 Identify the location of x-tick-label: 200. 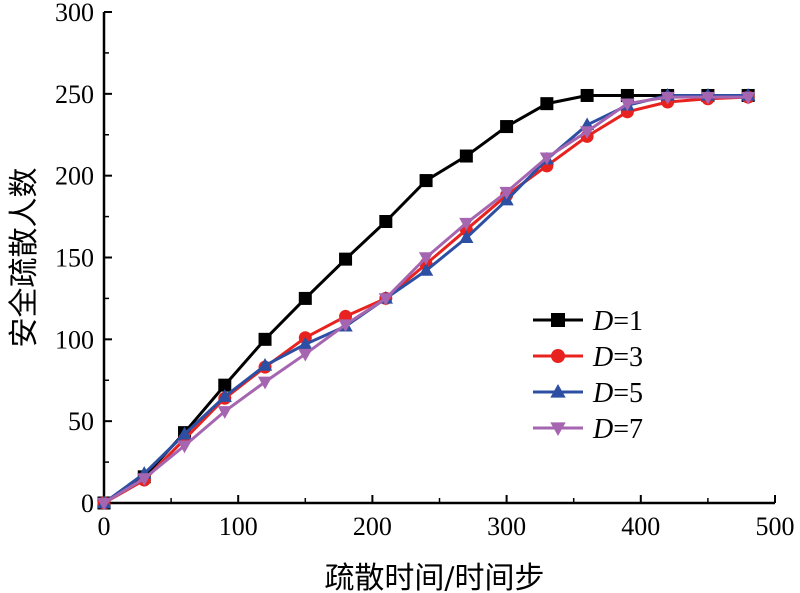
(372, 526).